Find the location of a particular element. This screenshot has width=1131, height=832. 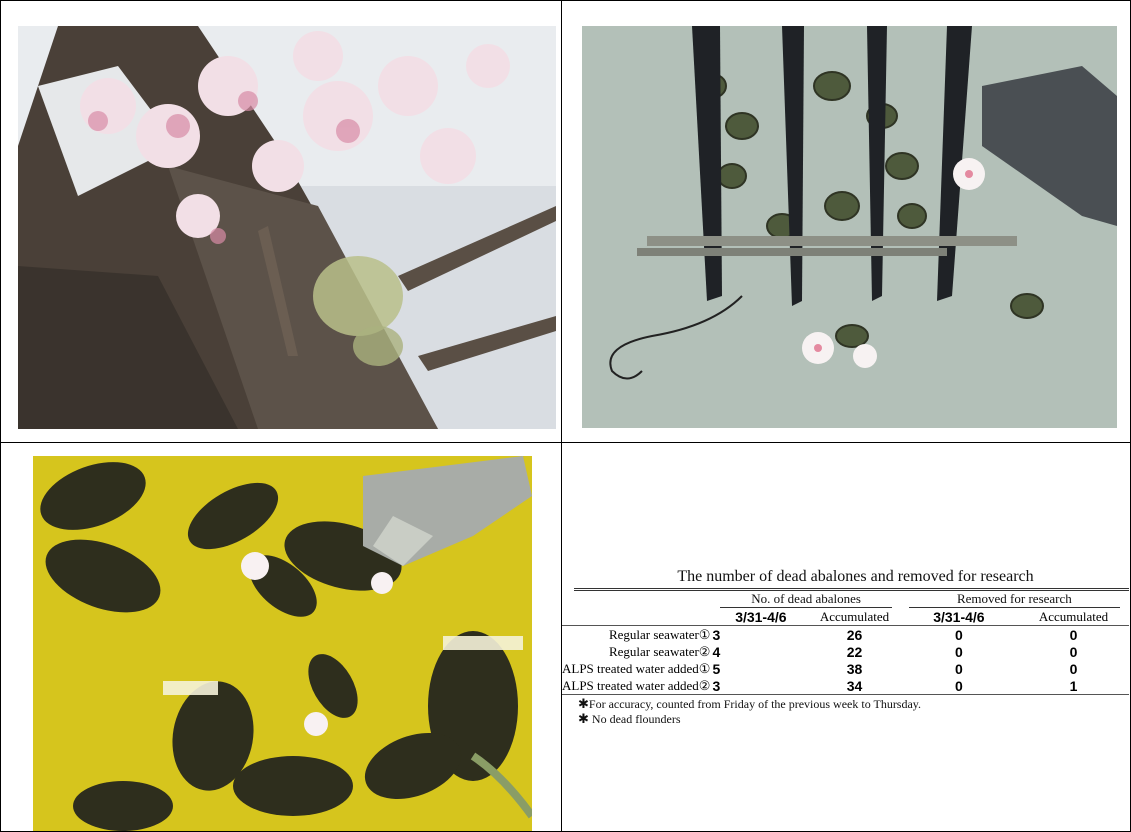

header-spacer is located at coordinates (637, 599).